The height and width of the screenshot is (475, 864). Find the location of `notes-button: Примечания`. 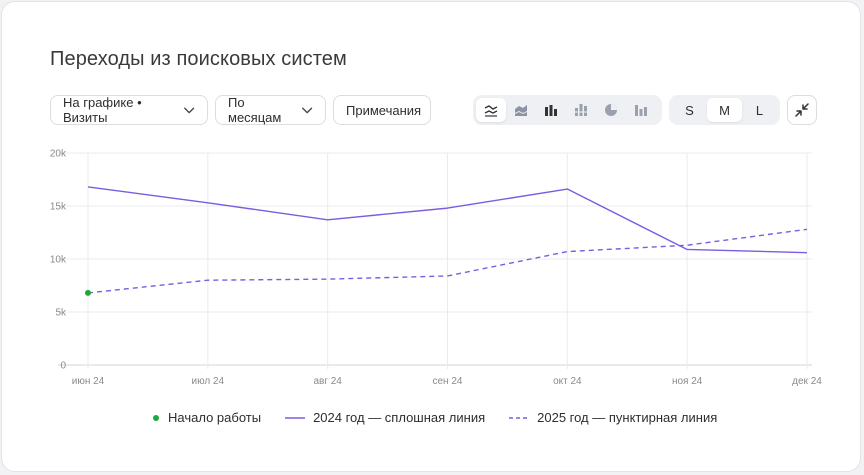

notes-button: Примечания is located at coordinates (382, 110).